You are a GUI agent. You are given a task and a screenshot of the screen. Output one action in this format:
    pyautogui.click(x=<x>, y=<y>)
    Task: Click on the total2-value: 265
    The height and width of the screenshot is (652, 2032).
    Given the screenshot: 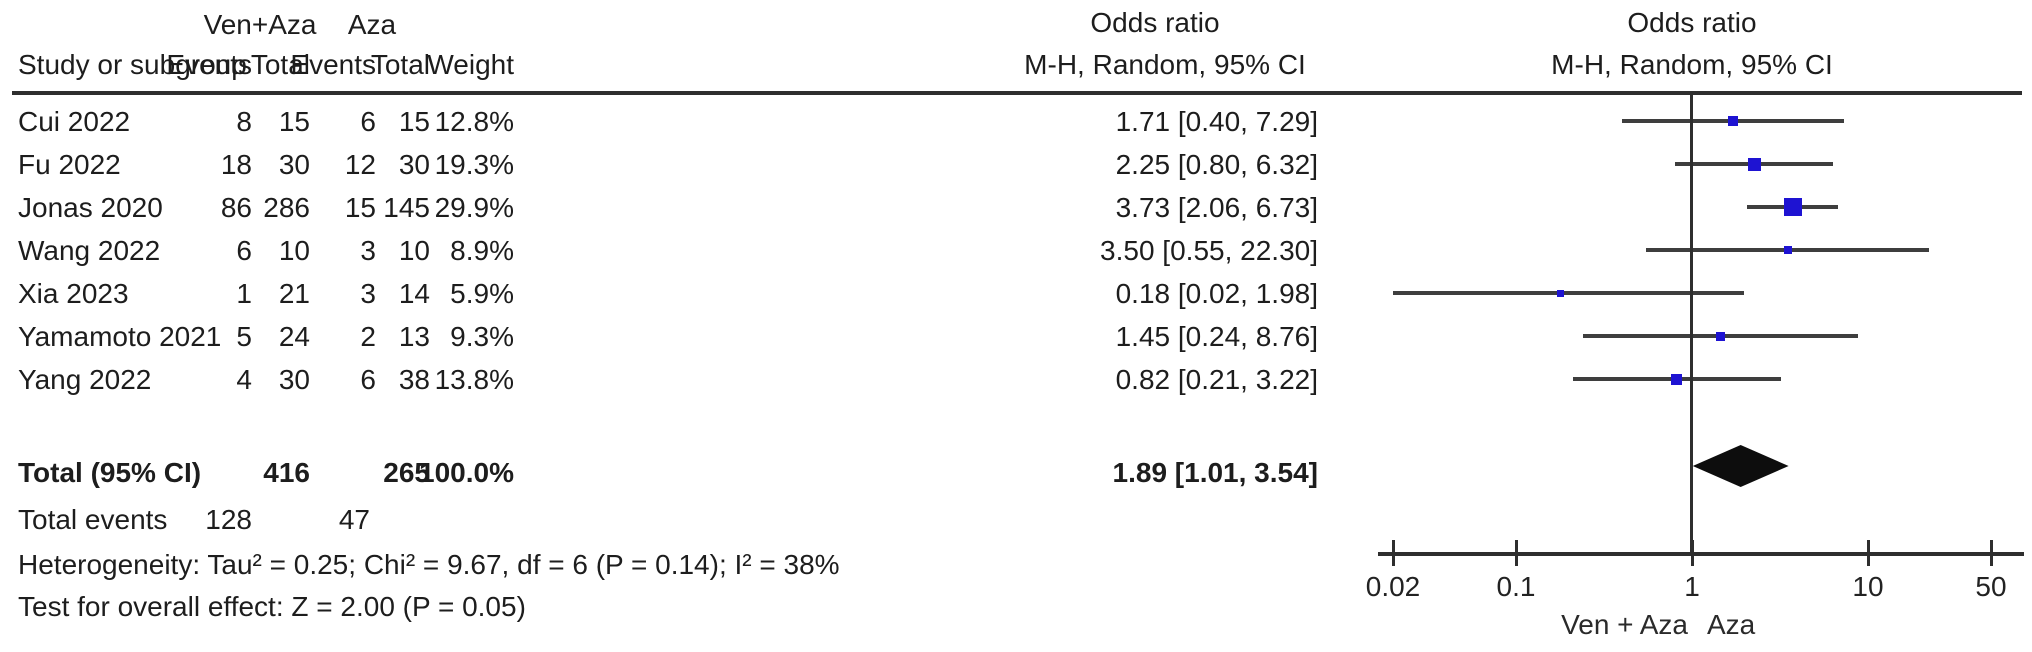 What is the action you would take?
    pyautogui.click(x=406, y=472)
    